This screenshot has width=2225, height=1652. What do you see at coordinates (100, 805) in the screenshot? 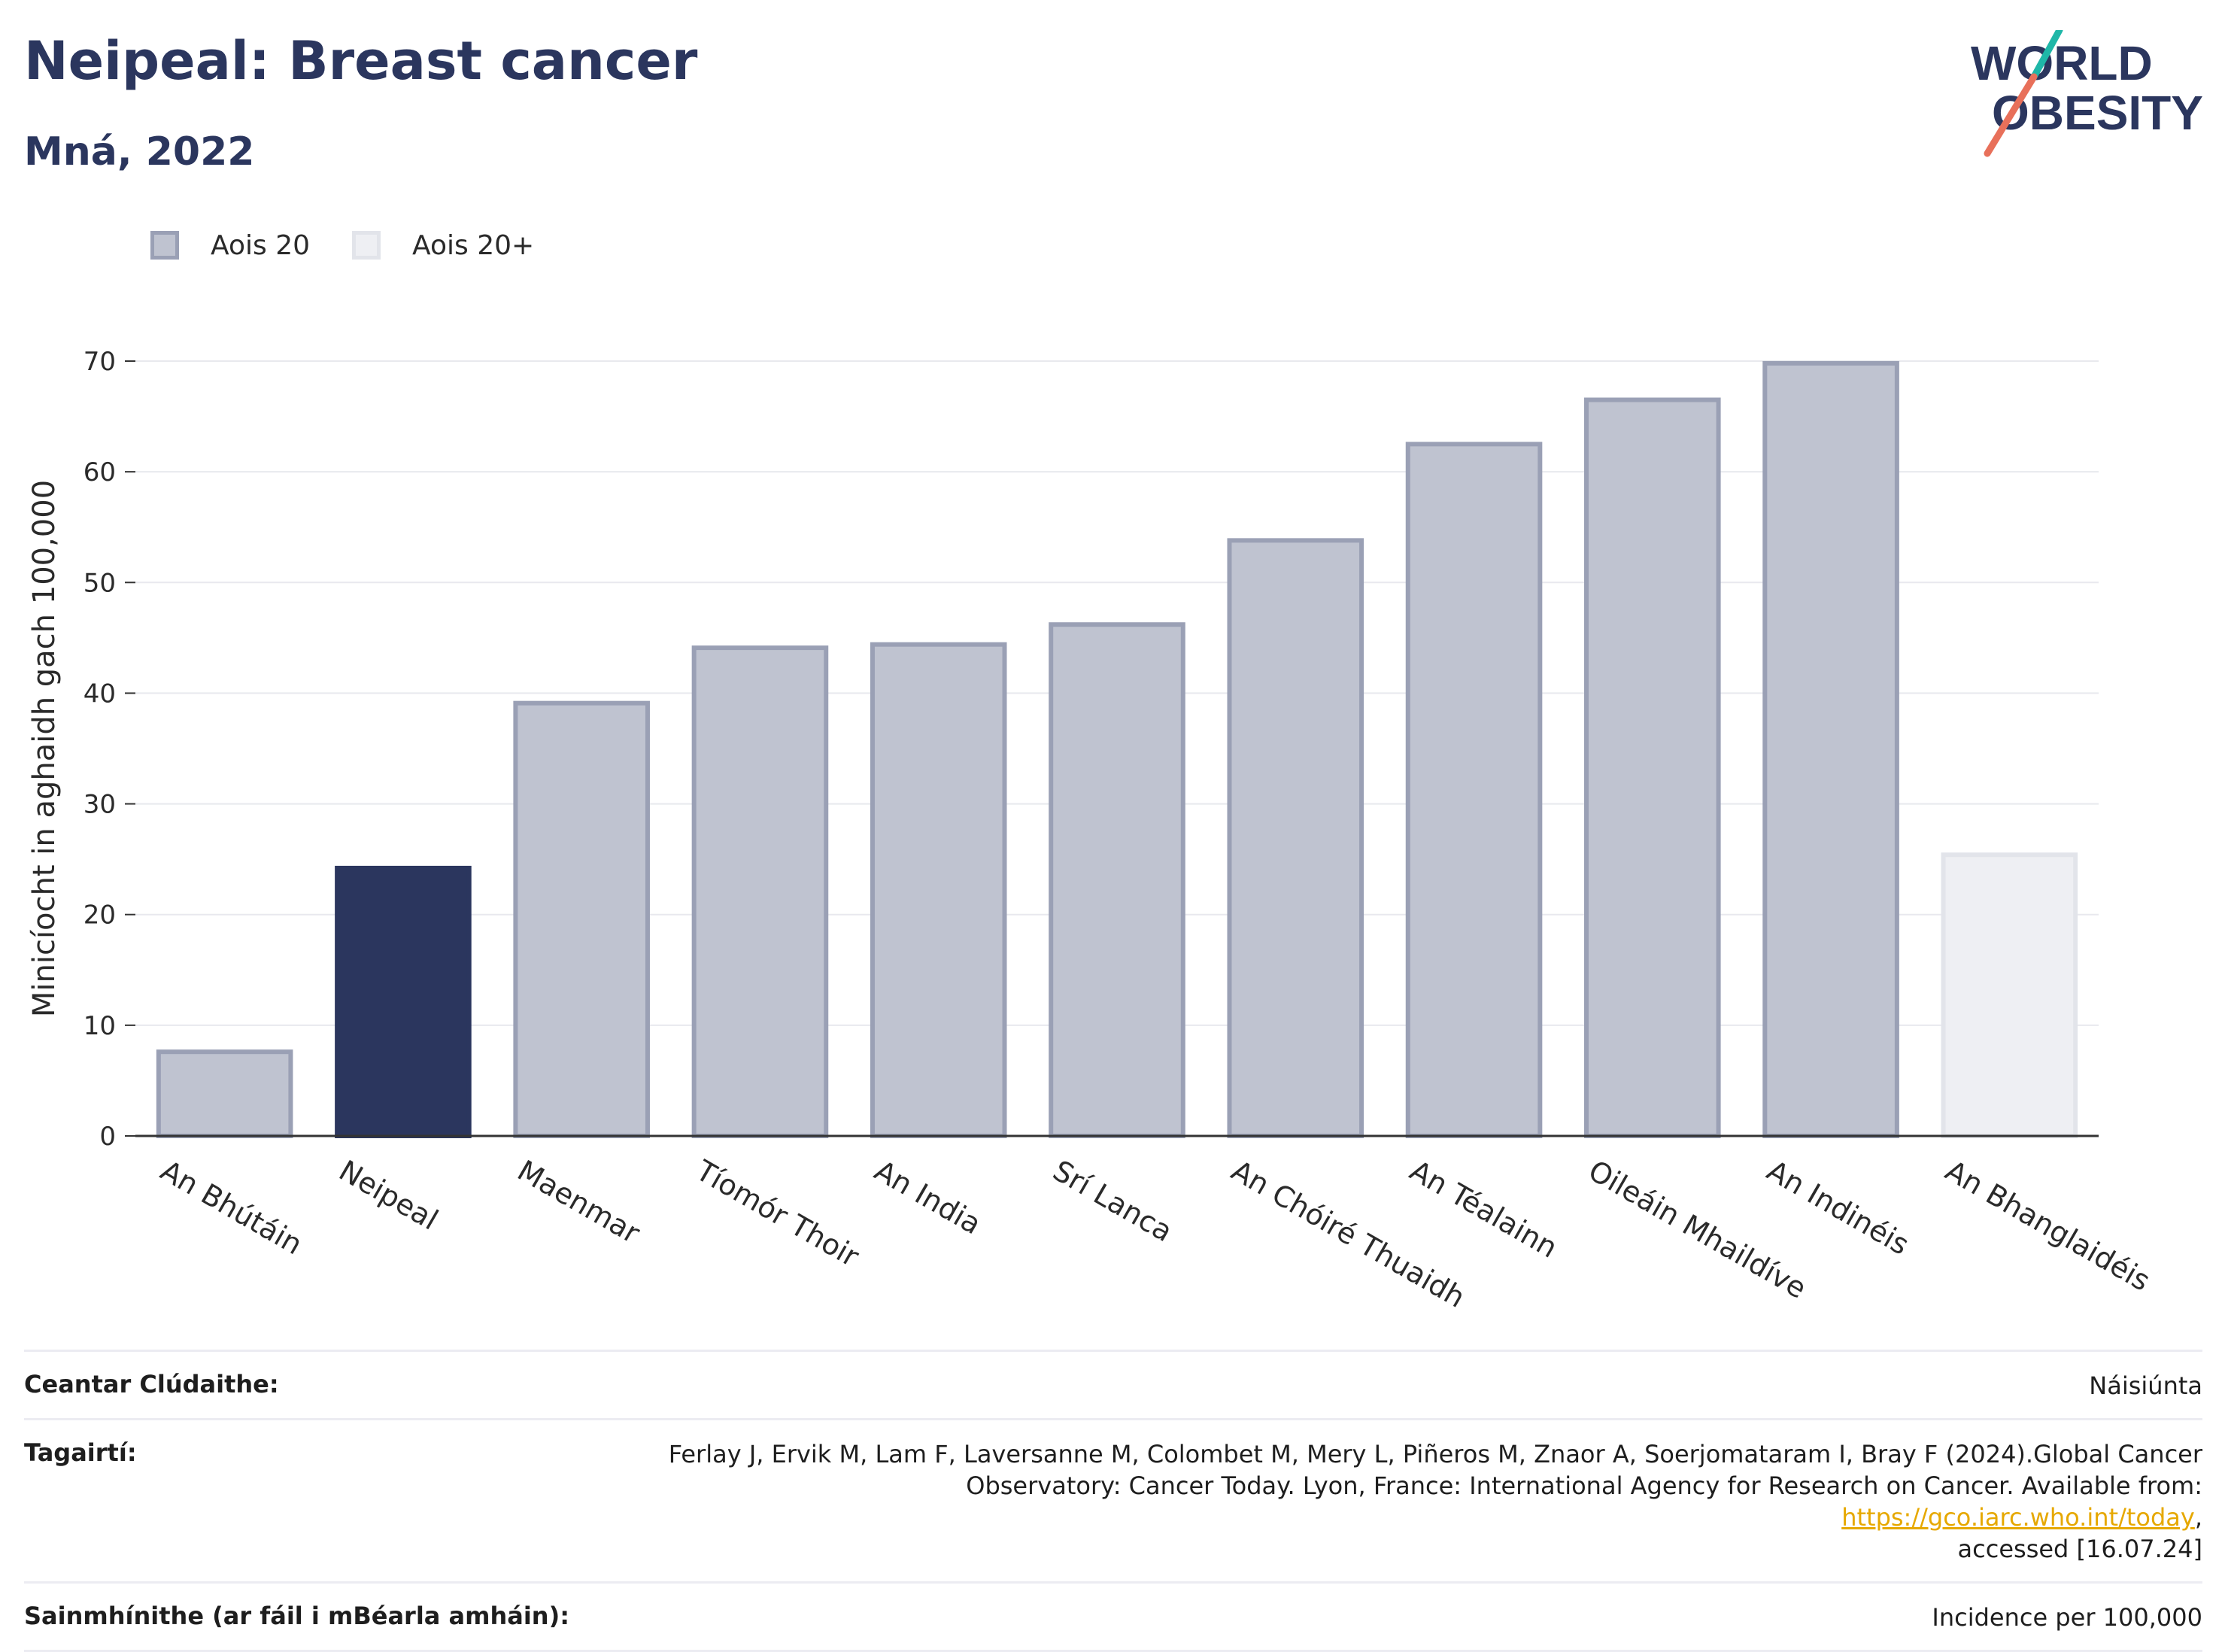
I see `y-tick-label-30: 30` at bounding box center [100, 805].